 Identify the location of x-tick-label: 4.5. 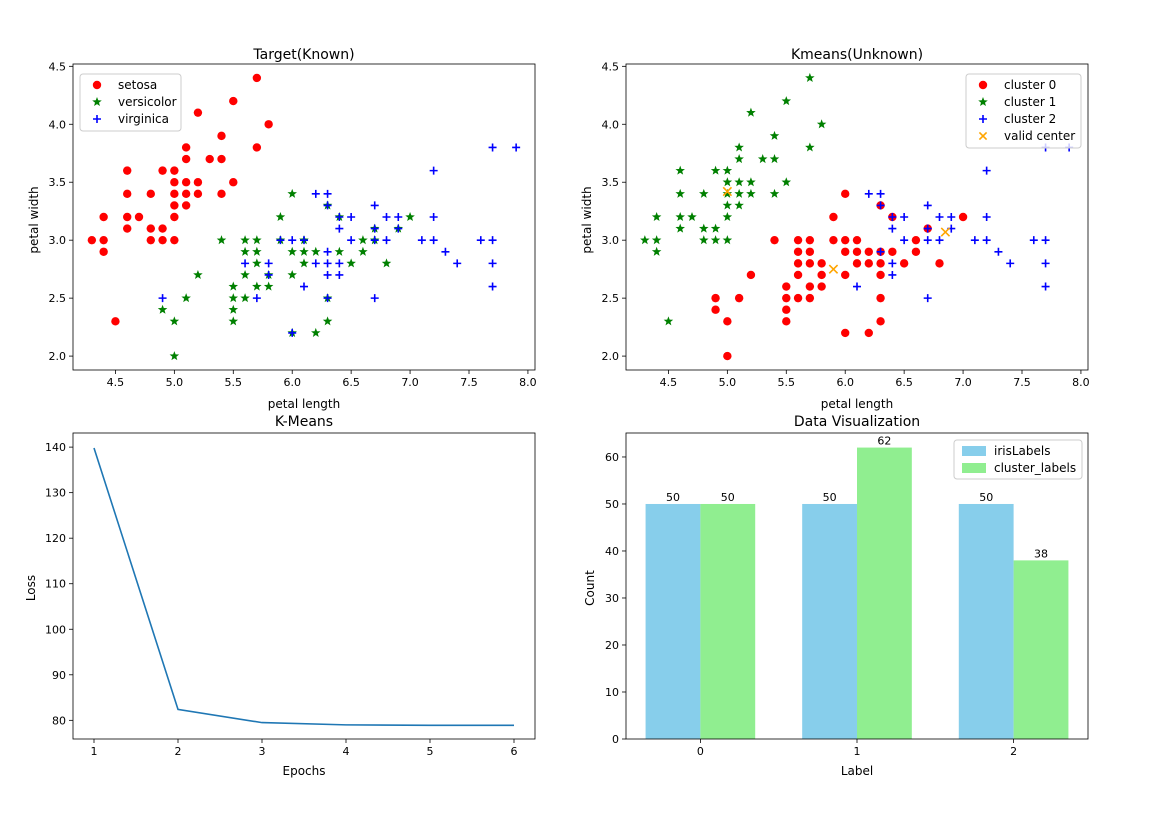
(669, 382).